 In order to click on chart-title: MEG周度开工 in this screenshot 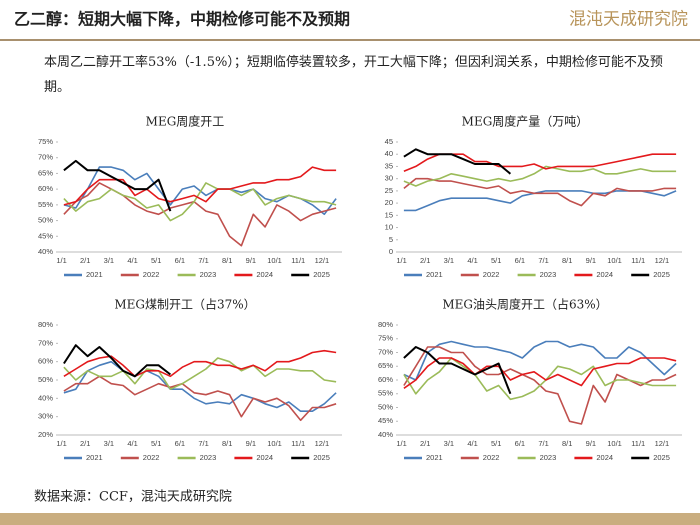, I will do `click(185, 121)`.